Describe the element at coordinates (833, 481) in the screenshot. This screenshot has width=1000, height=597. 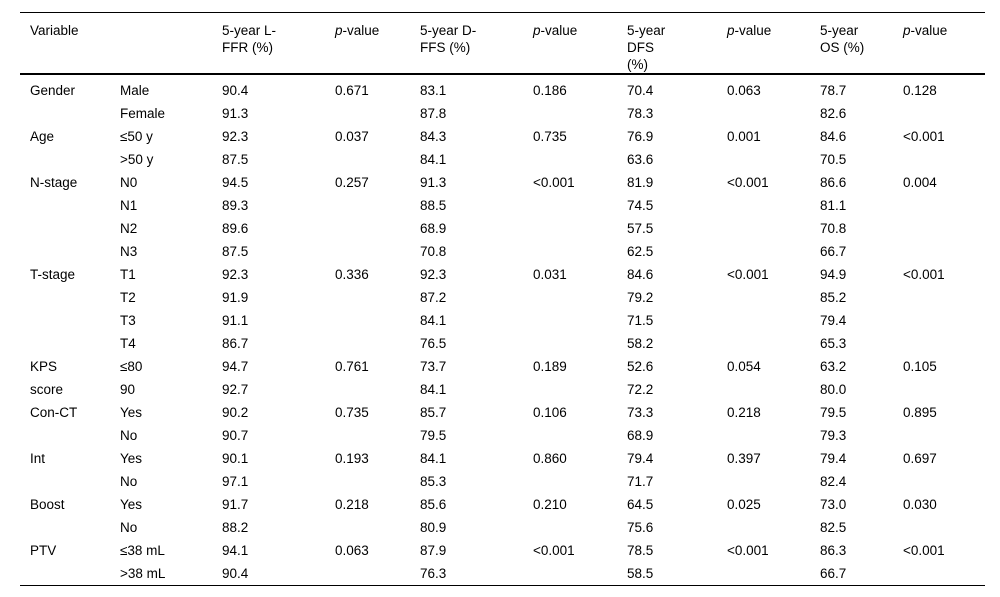
I see `os-value-cell: 82.4` at that location.